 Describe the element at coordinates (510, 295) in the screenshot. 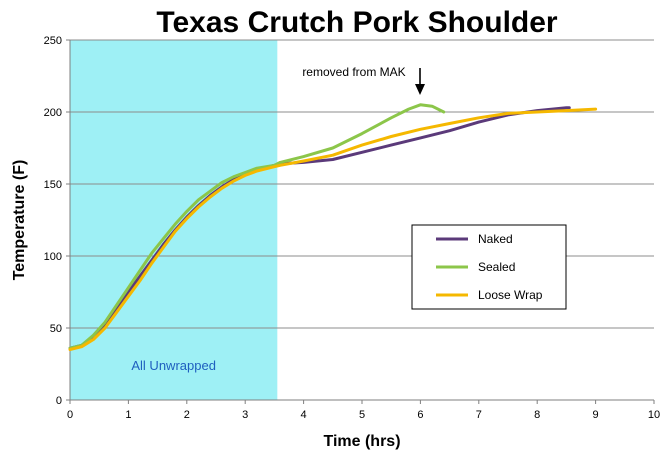

I see `legend-label: Loose Wrap` at that location.